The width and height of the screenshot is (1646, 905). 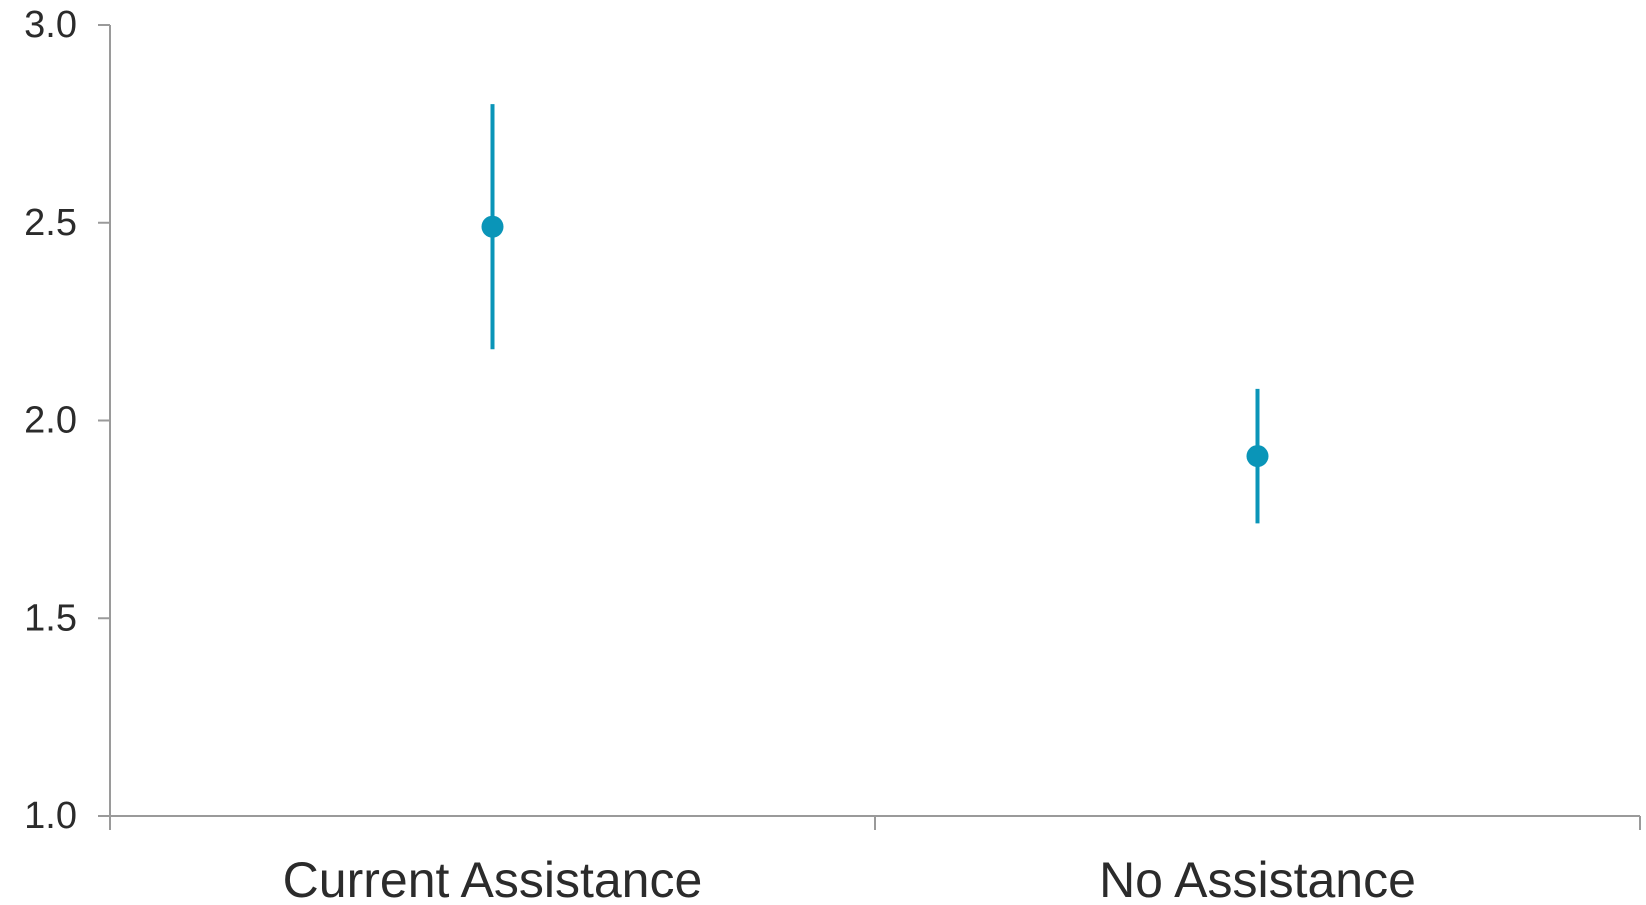 What do you see at coordinates (50, 618) in the screenshot?
I see `y-tick-label: 1.5` at bounding box center [50, 618].